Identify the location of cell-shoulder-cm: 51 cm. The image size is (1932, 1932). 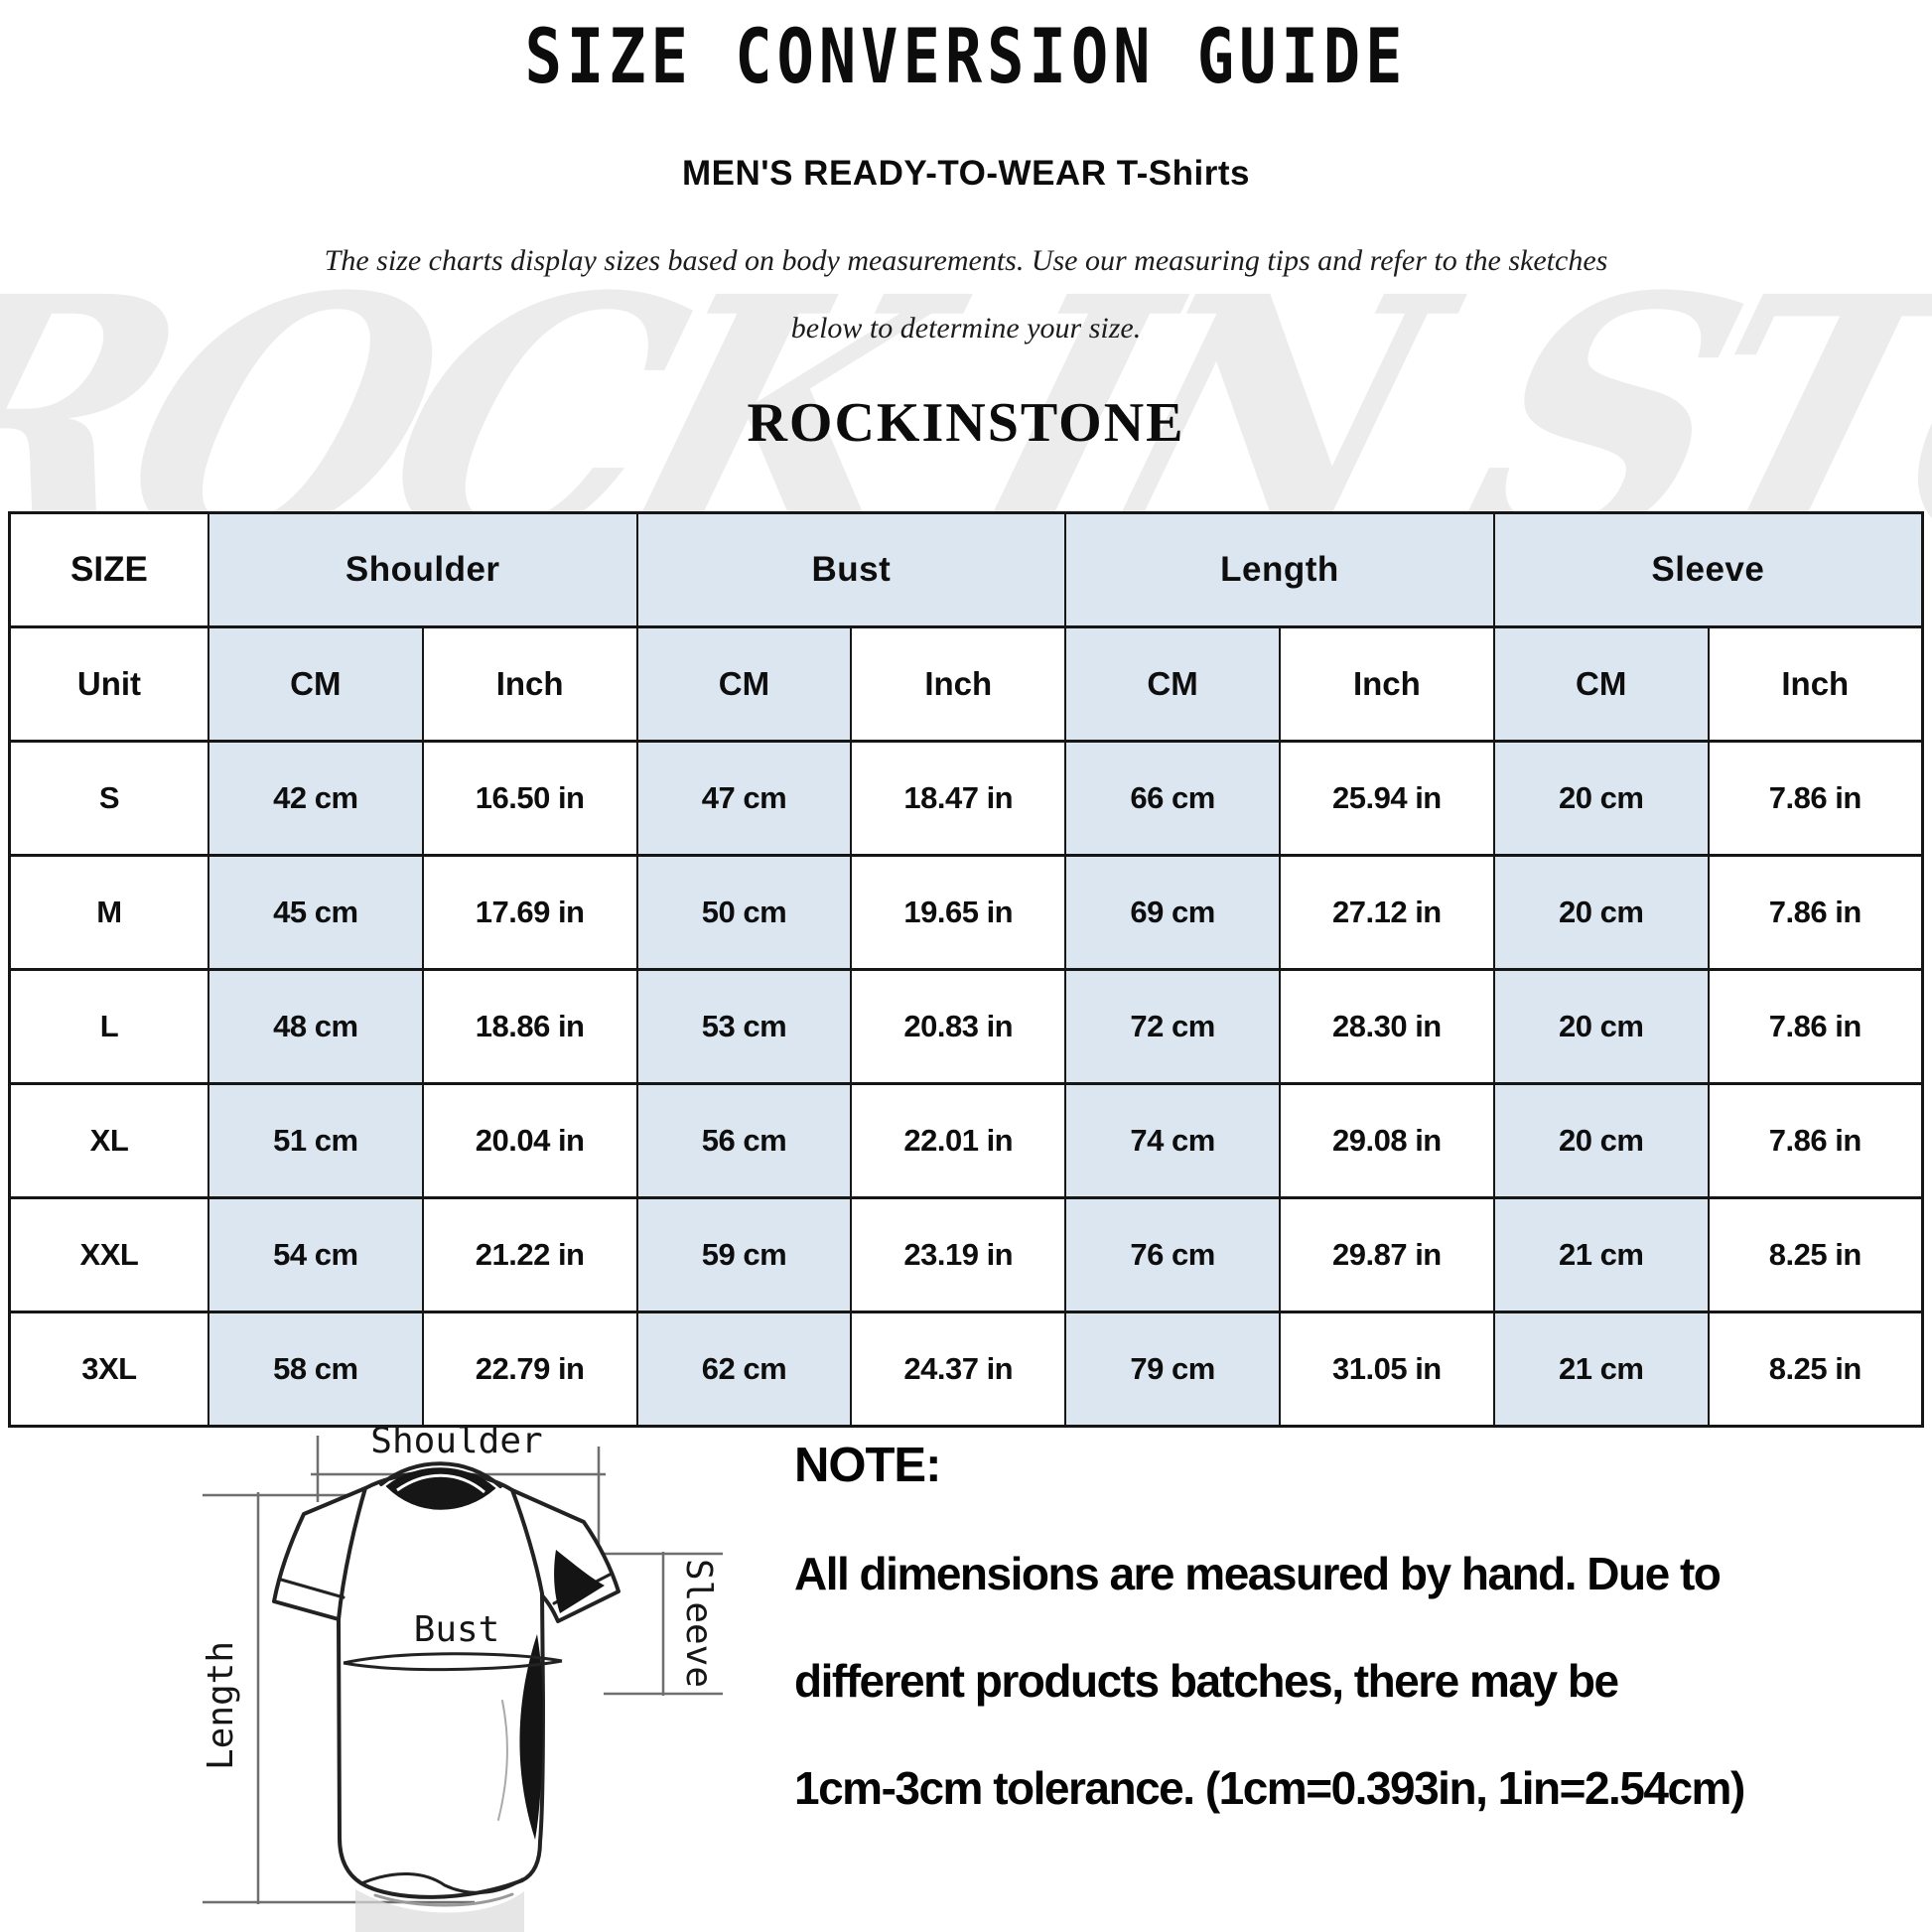
(316, 1140).